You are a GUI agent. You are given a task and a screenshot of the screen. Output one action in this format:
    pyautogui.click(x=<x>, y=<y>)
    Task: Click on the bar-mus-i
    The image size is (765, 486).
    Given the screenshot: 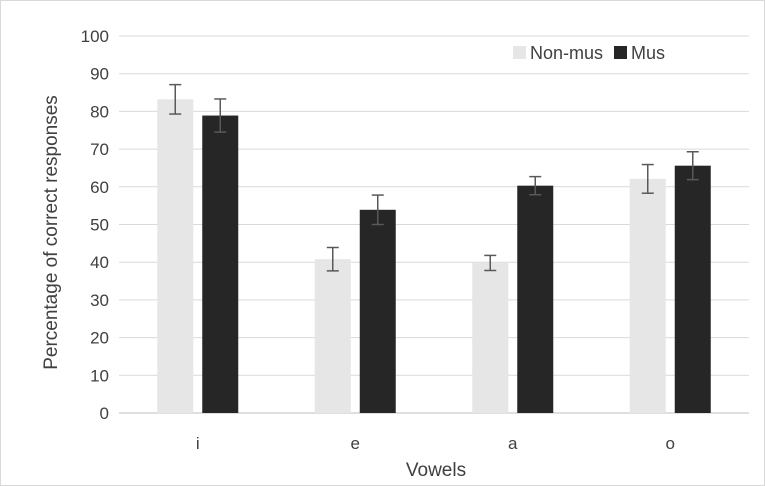 What is the action you would take?
    pyautogui.click(x=220, y=264)
    